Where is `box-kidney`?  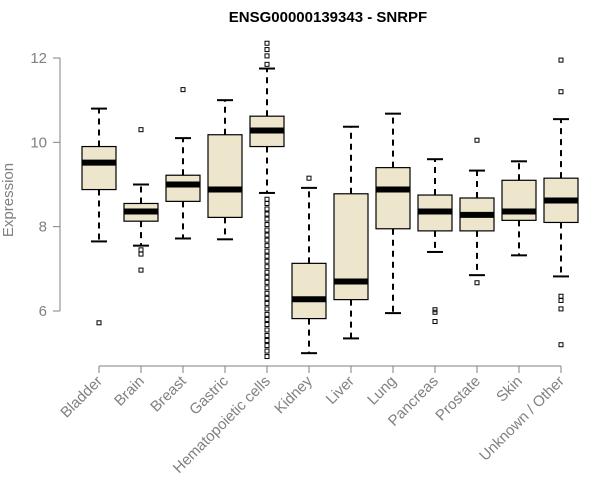 box-kidney is located at coordinates (309, 265).